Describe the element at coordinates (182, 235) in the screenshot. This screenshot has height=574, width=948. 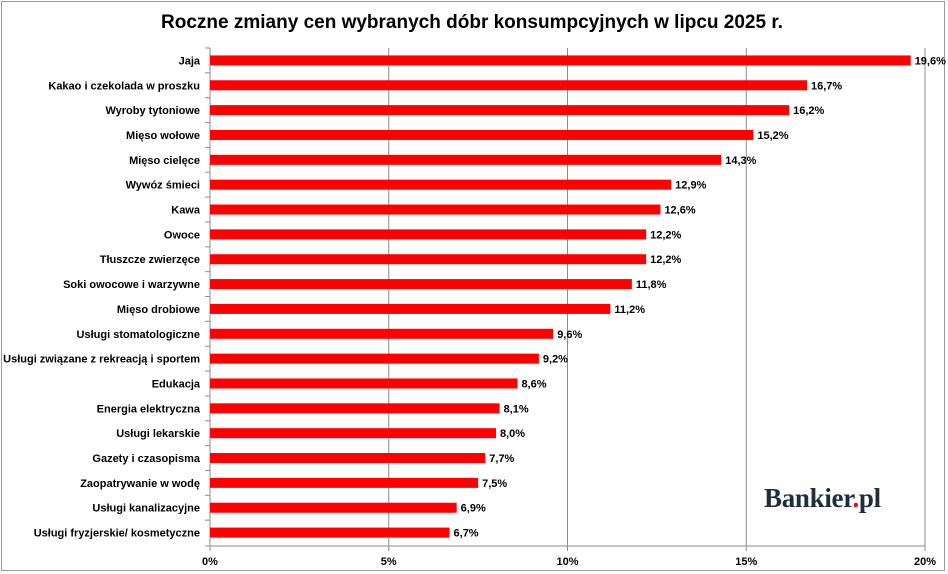
I see `category-label: Owoce` at that location.